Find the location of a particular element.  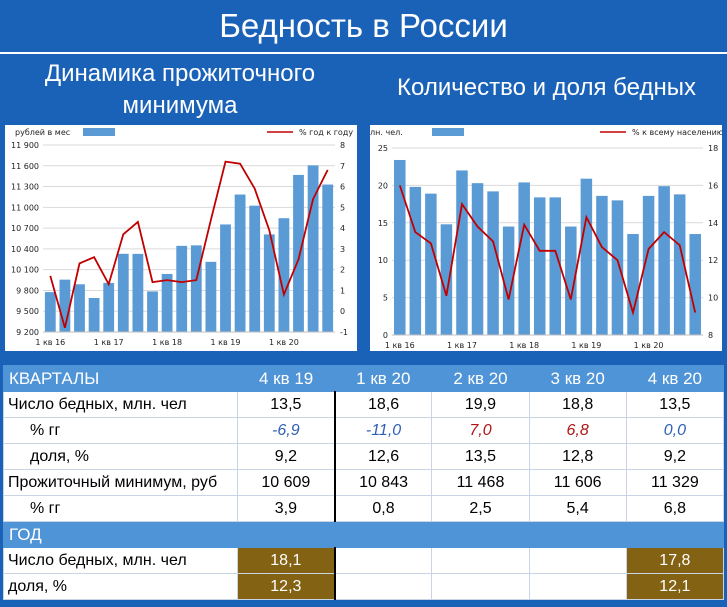

table-row: доля, % 9,2 12,6 13,5 12,8 9,2 is located at coordinates (364, 456).